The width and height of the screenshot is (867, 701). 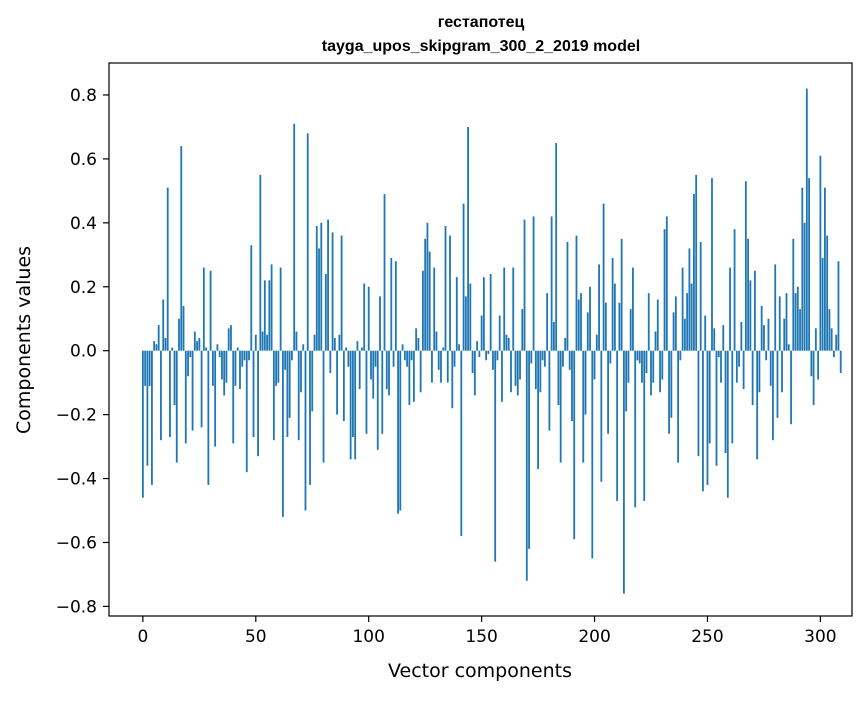 I want to click on y-tick-label: −0.8, so click(x=76, y=607).